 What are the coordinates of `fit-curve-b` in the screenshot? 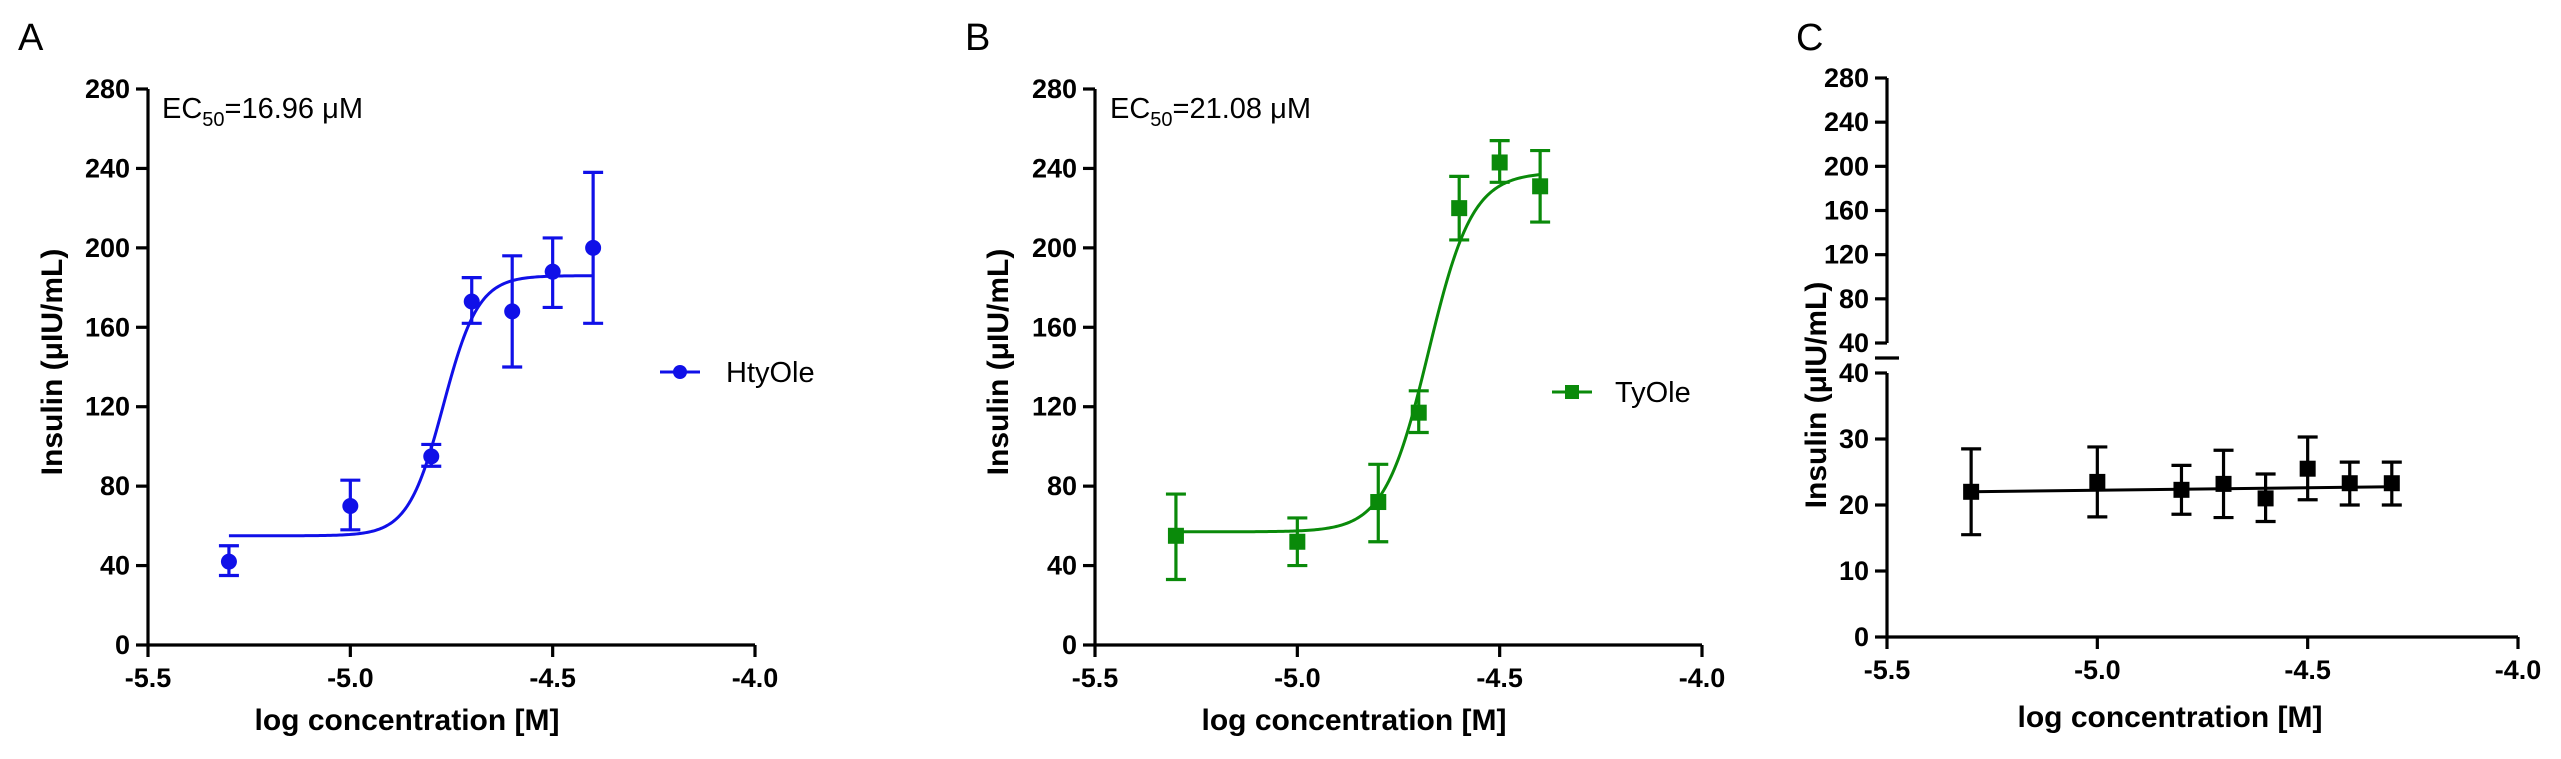 It's located at (1358, 353).